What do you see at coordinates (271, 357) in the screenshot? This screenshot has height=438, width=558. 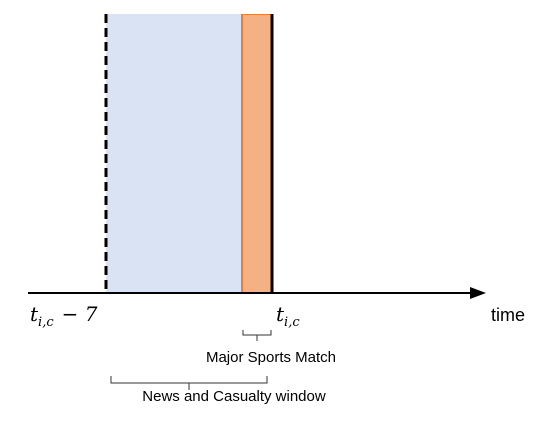 I see `sports-match-brace-label: Major Sports Match` at bounding box center [271, 357].